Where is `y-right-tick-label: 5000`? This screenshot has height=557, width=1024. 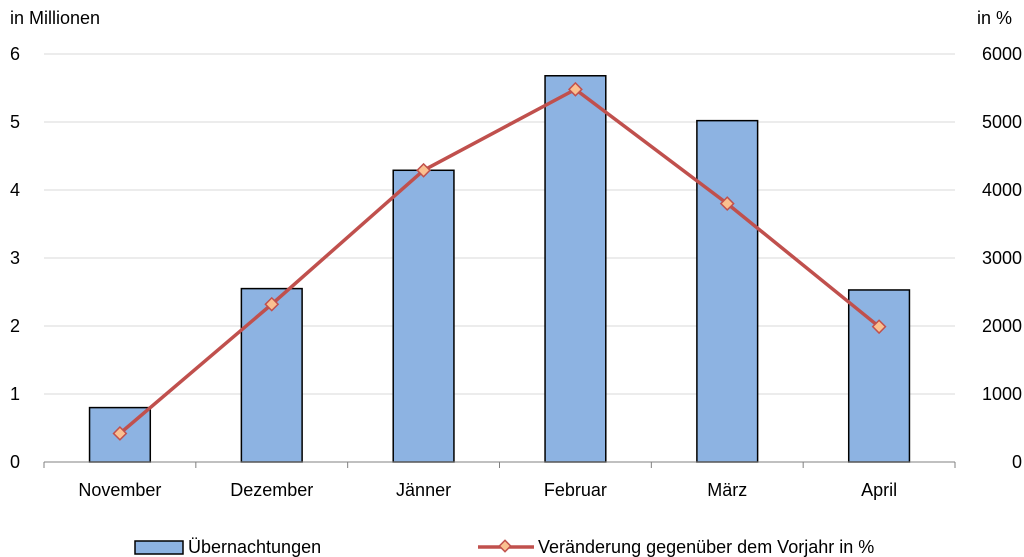 y-right-tick-label: 5000 is located at coordinates (1002, 122).